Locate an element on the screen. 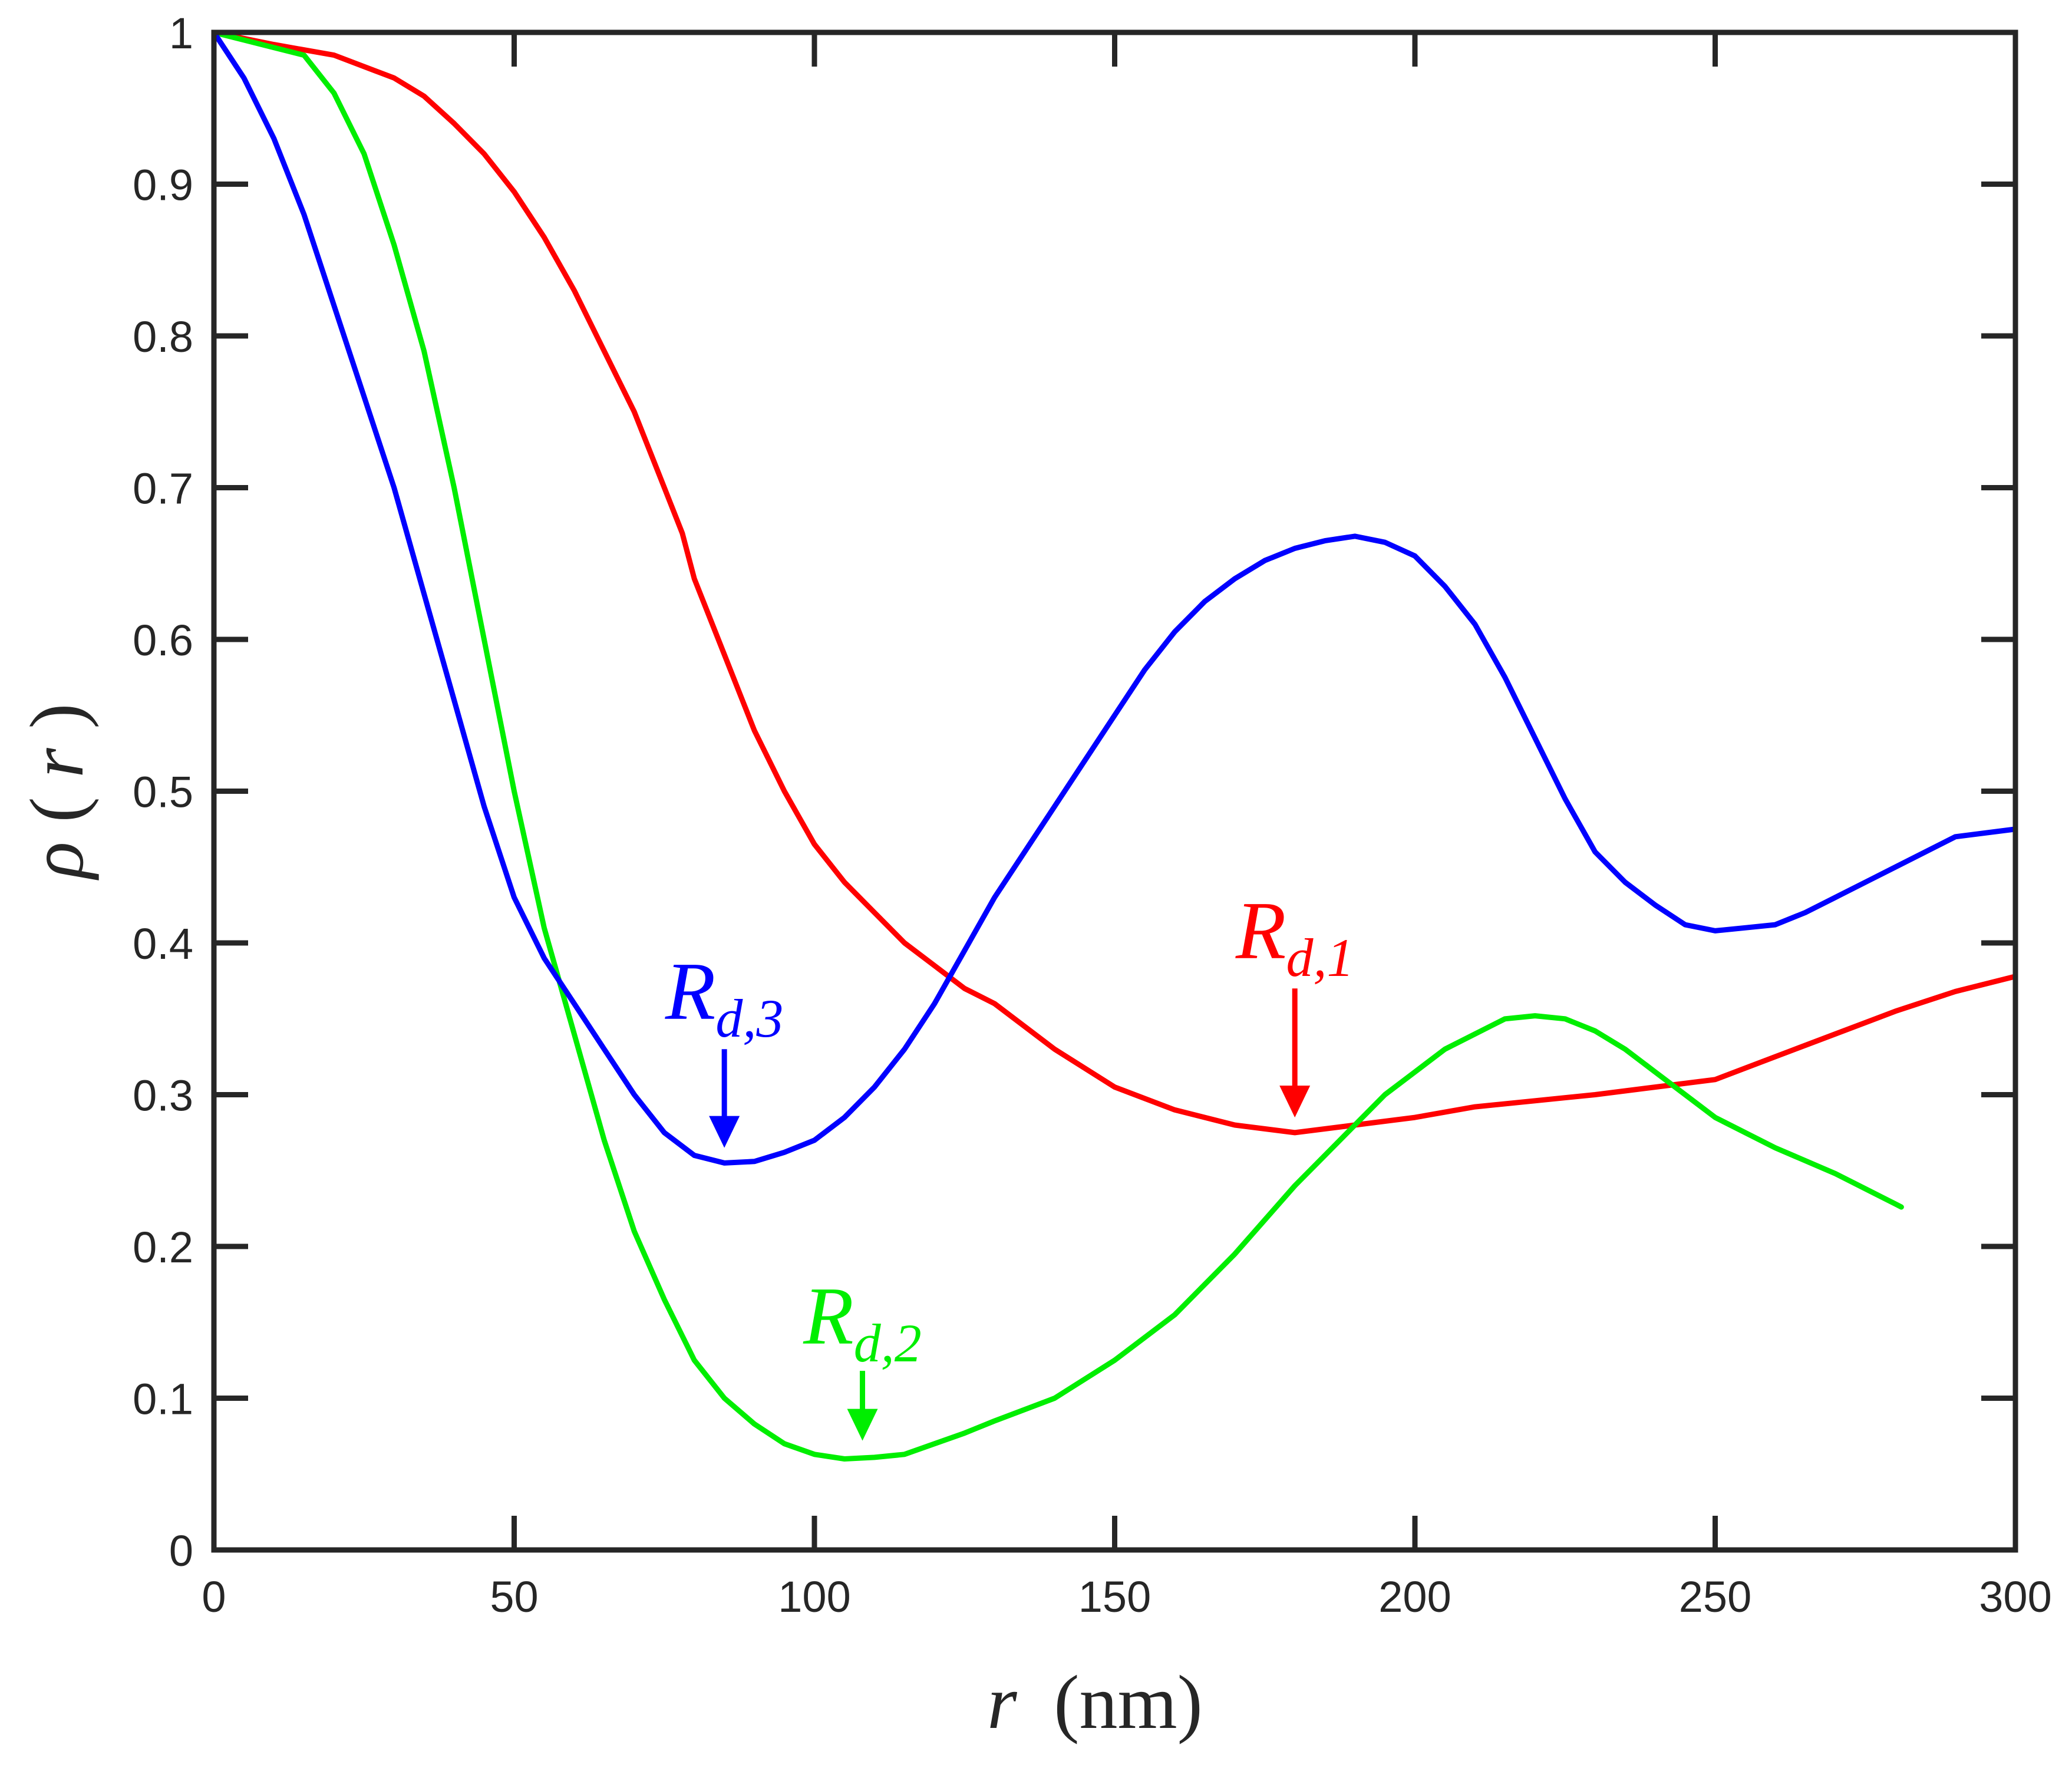 The height and width of the screenshot is (1768, 2072). x-tick-label-5: 250 is located at coordinates (1715, 1596).